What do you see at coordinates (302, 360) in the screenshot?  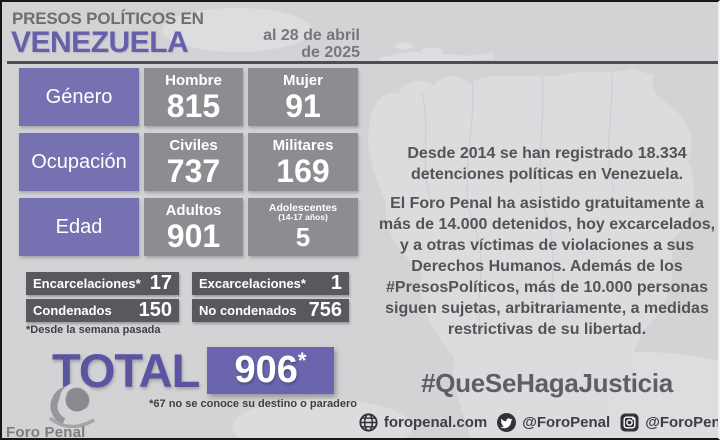 I see `total-asterisk: *` at bounding box center [302, 360].